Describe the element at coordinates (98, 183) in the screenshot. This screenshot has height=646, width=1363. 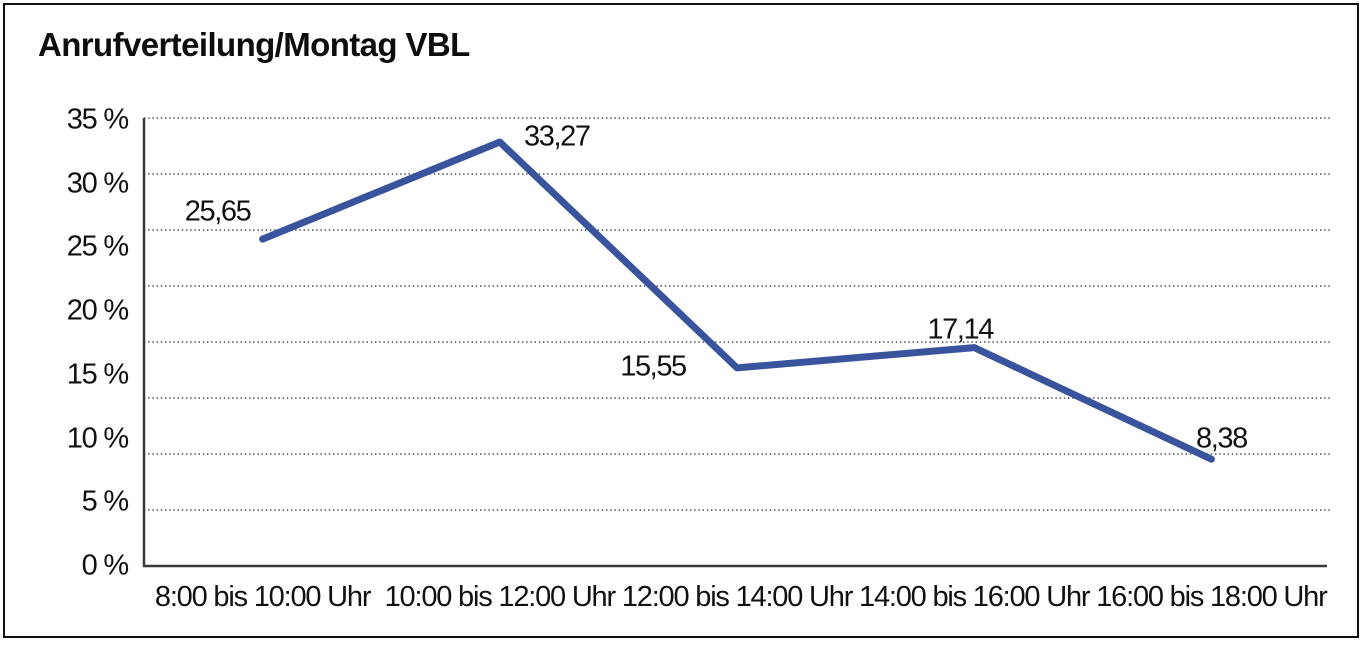
I see `y-tick-label: 30 %` at that location.